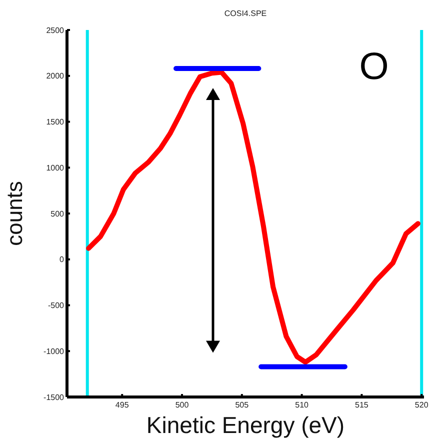 The height and width of the screenshot is (442, 431). I want to click on y-tick-label: -1000, so click(54, 351).